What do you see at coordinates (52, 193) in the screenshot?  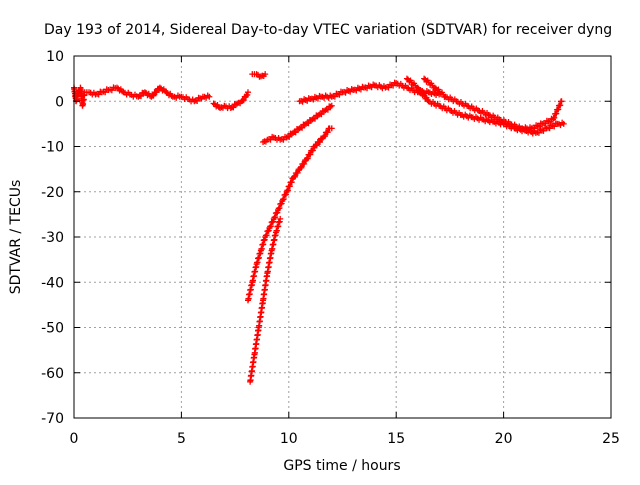 I see `y-tick-label: -20` at bounding box center [52, 193].